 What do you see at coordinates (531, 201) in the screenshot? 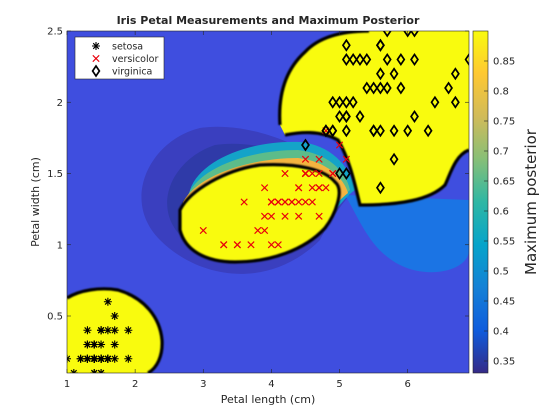
I see `colorbar-label: Maximum posterior` at bounding box center [531, 201].